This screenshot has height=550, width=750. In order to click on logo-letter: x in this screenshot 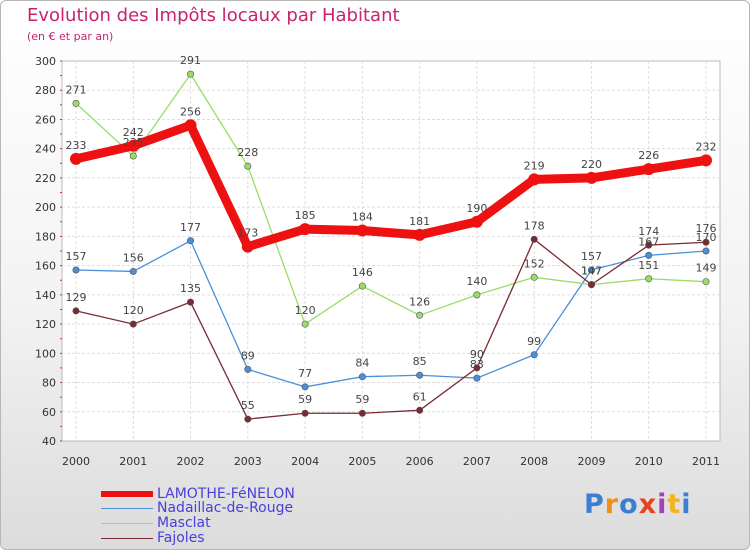, I will do `click(648, 504)`.